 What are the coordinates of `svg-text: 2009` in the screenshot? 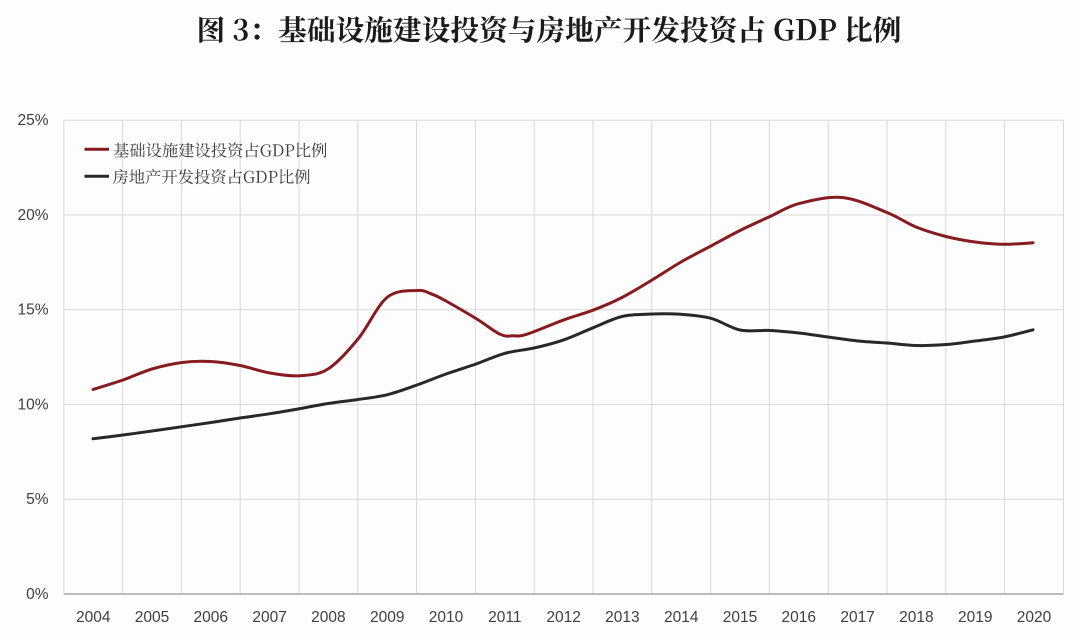 It's located at (387, 617).